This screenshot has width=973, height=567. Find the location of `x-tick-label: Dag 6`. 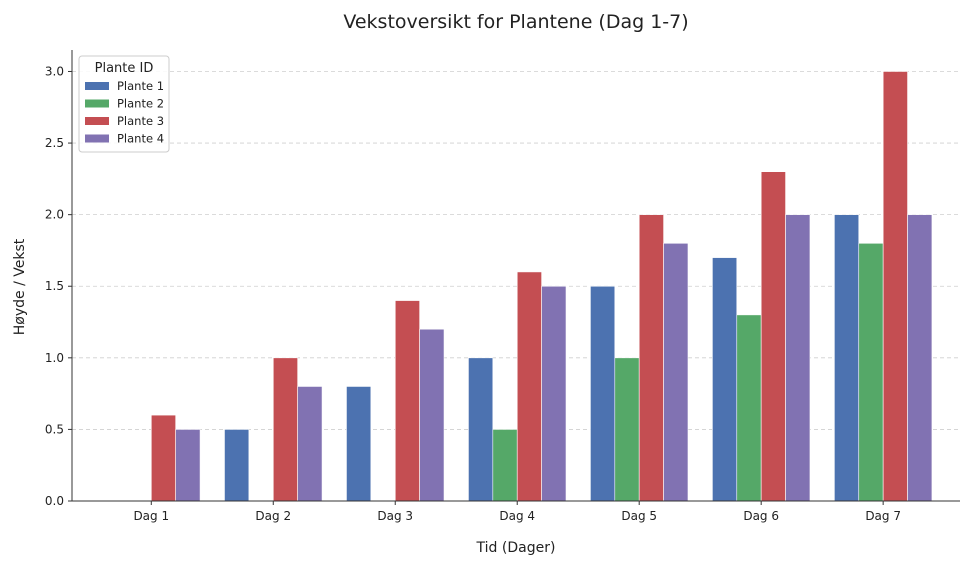

x-tick-label: Dag 6 is located at coordinates (761, 516).